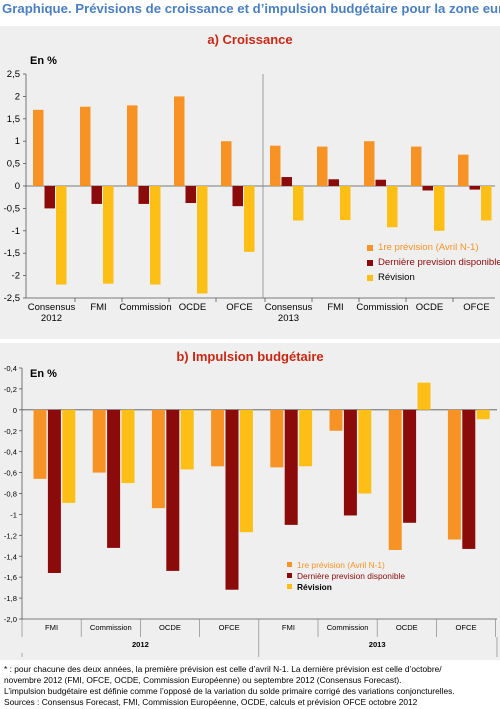 The height and width of the screenshot is (709, 500). Describe the element at coordinates (250, 356) in the screenshot. I see `fiscal-impulse-chart-title: b) Impulsion budgétaire` at that location.